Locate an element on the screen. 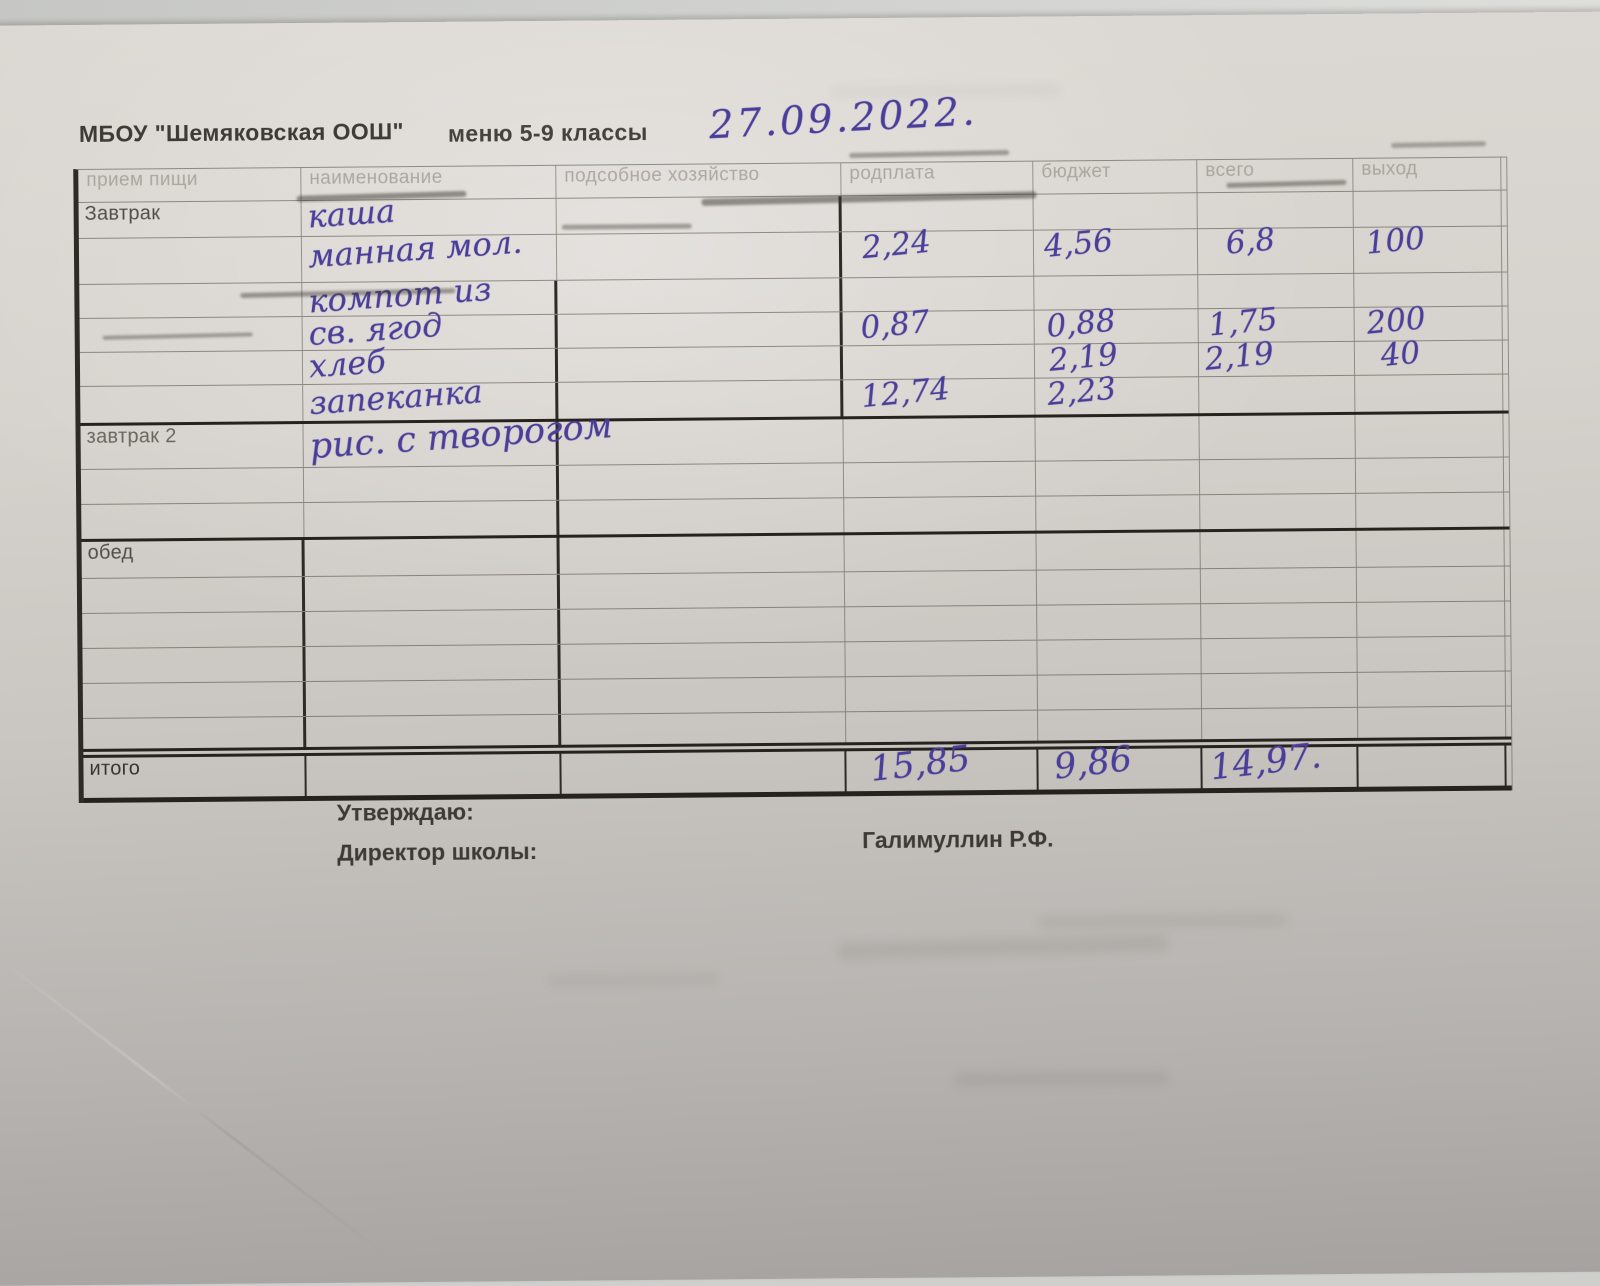 This screenshot has height=1286, width=1600. out-cell is located at coordinates (1429, 393).